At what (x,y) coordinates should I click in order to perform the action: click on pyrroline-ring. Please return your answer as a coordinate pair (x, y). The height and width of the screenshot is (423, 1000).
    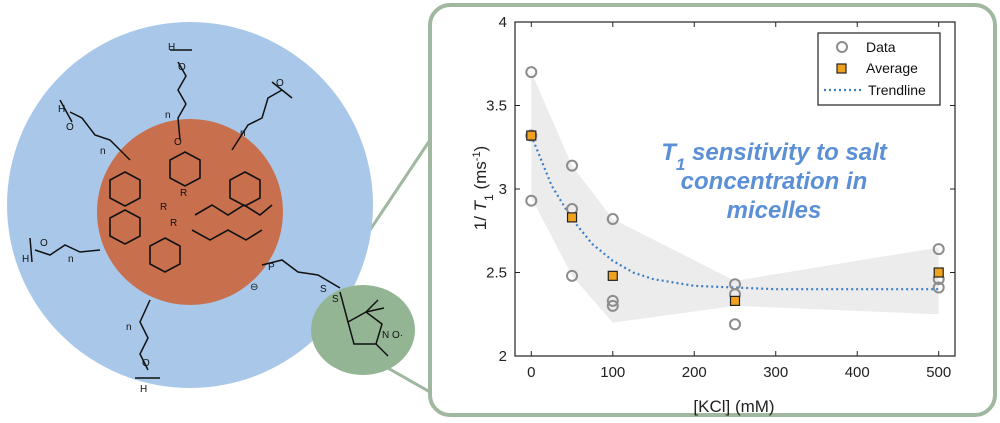
    Looking at the image, I should click on (365, 328).